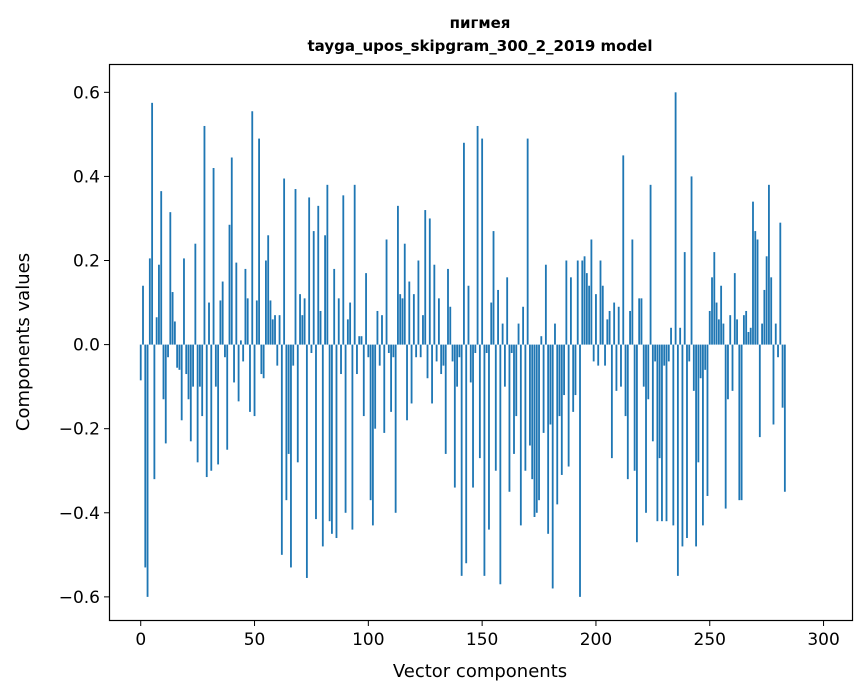 The width and height of the screenshot is (867, 696). I want to click on x-tick-label: 250, so click(710, 640).